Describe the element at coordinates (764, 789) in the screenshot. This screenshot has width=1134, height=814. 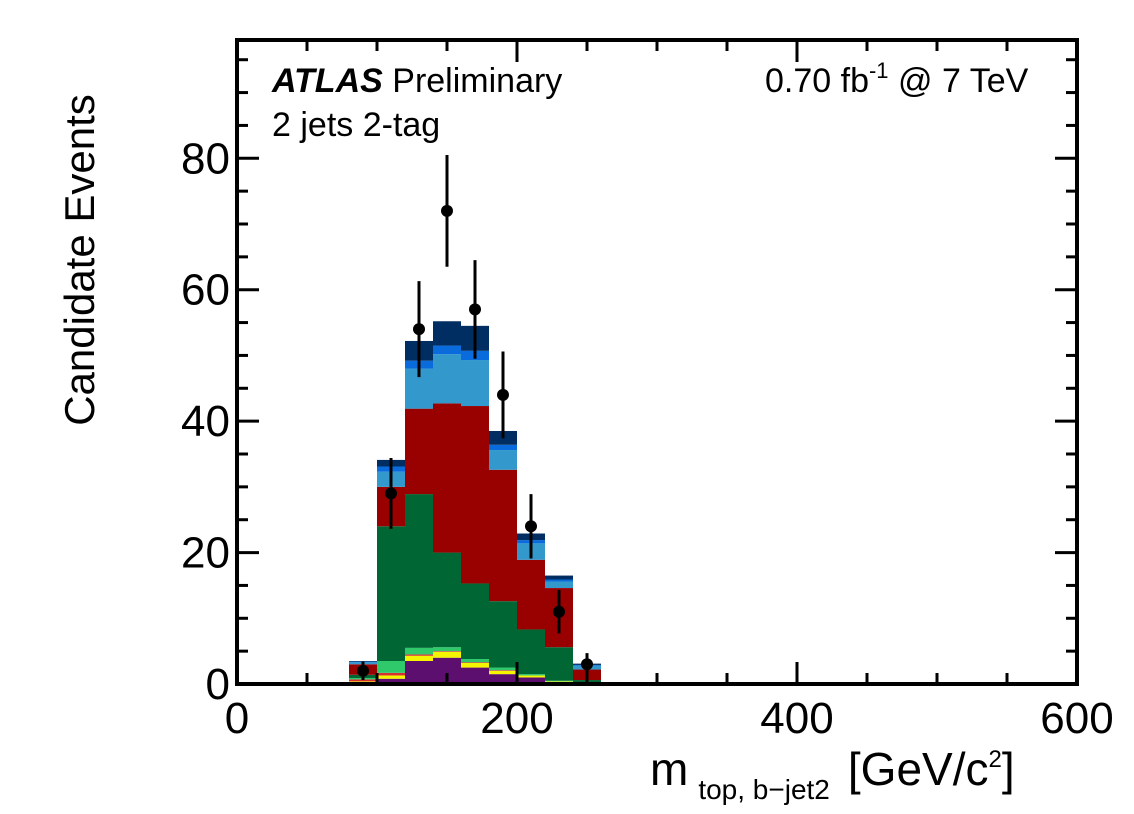
I see `x-axis-subscript: top, b−jet2` at that location.